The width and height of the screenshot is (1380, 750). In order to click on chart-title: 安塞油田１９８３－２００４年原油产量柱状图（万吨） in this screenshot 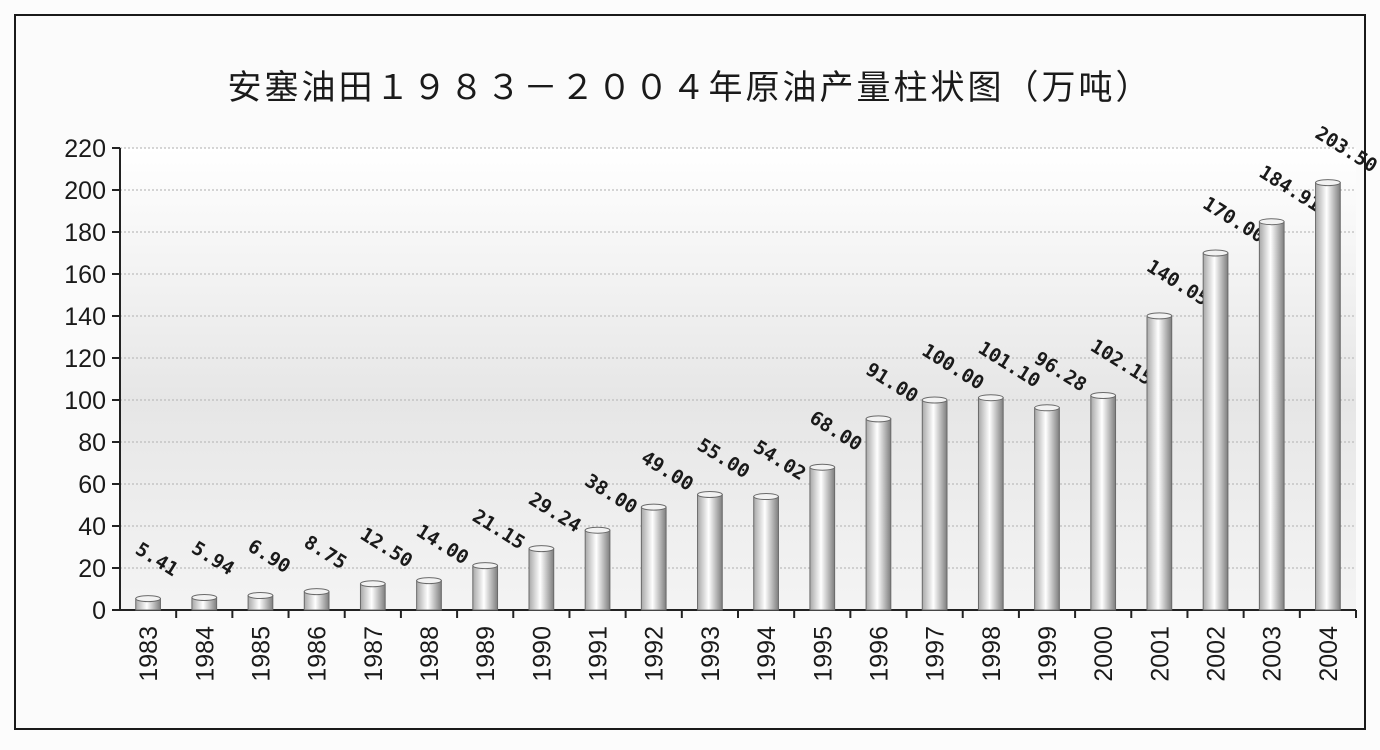, I will do `click(690, 88)`.